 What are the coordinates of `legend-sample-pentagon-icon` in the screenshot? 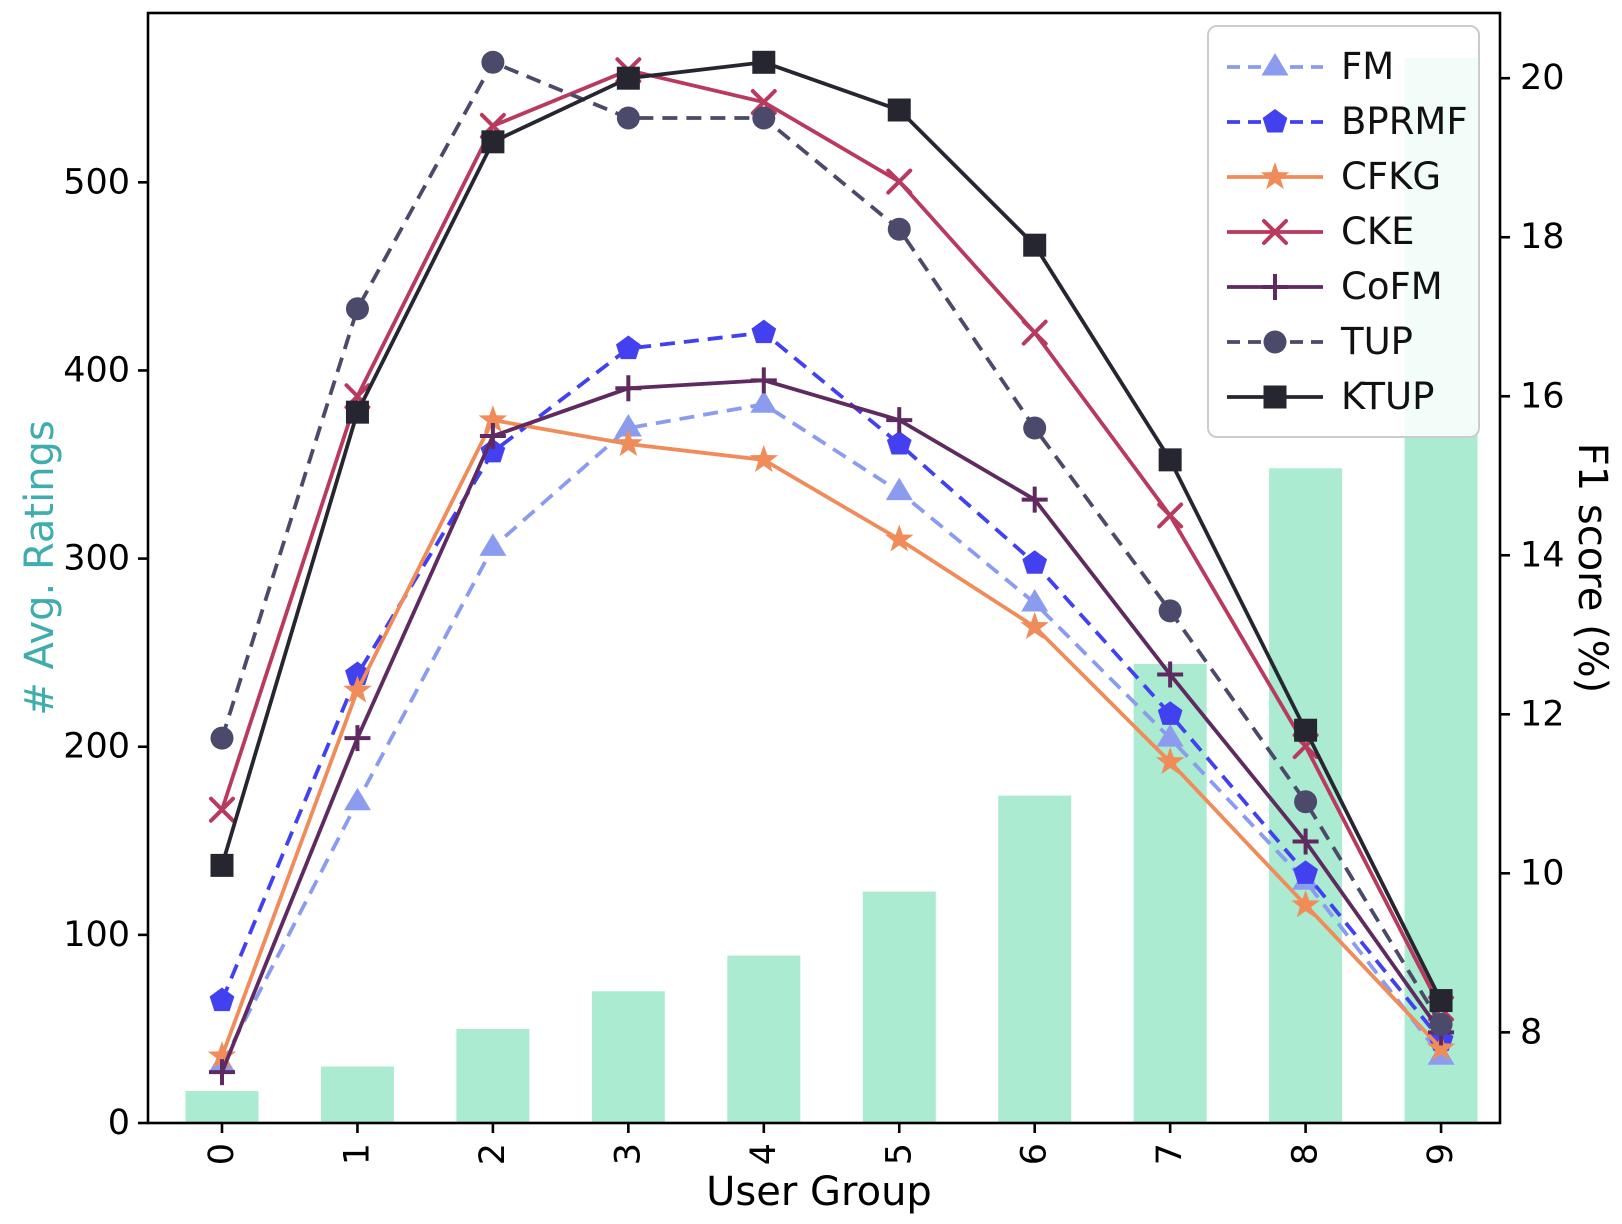 It's located at (1275, 120).